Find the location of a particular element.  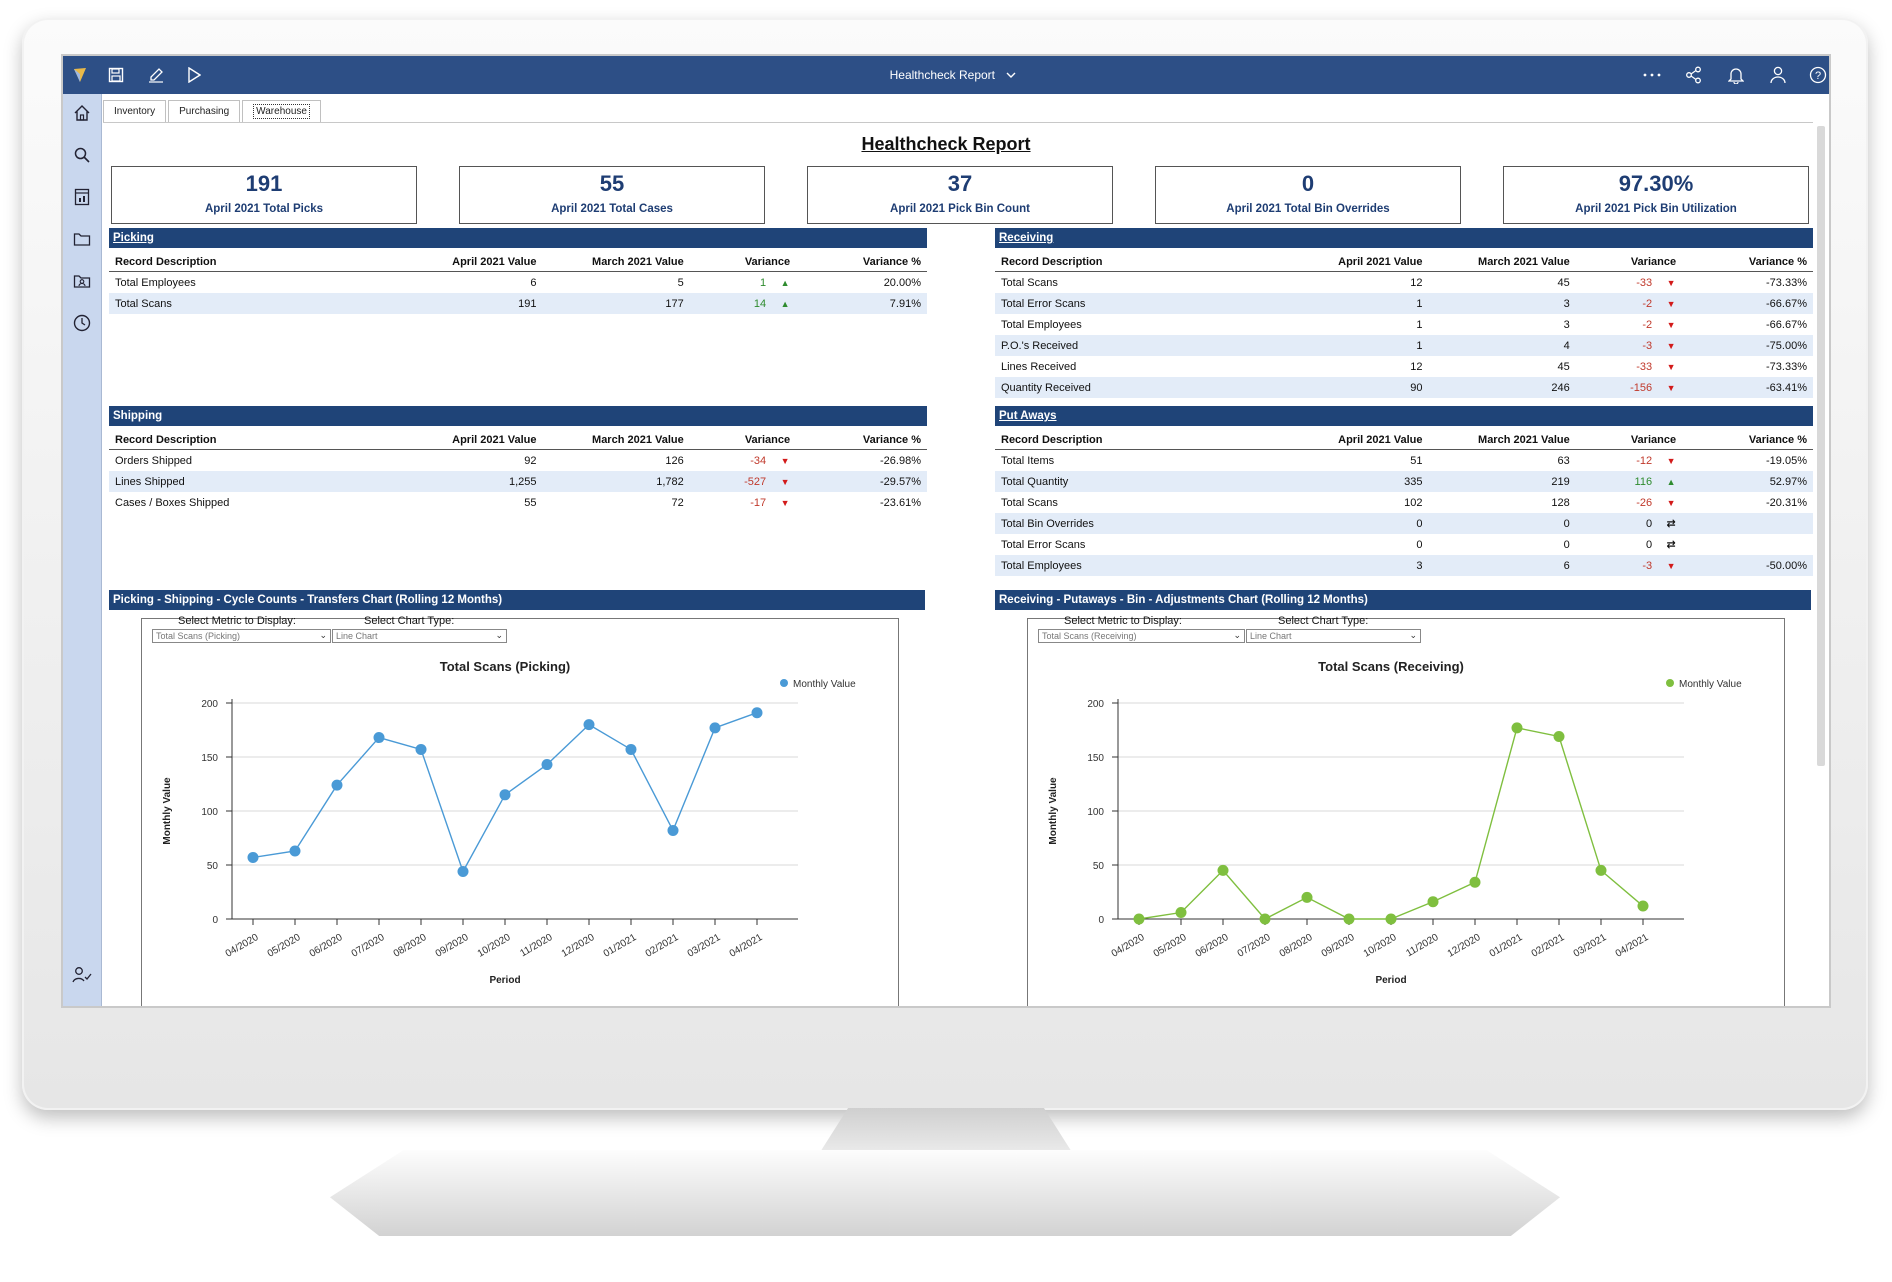

variance-percent-text: -63.41% is located at coordinates (1786, 387).